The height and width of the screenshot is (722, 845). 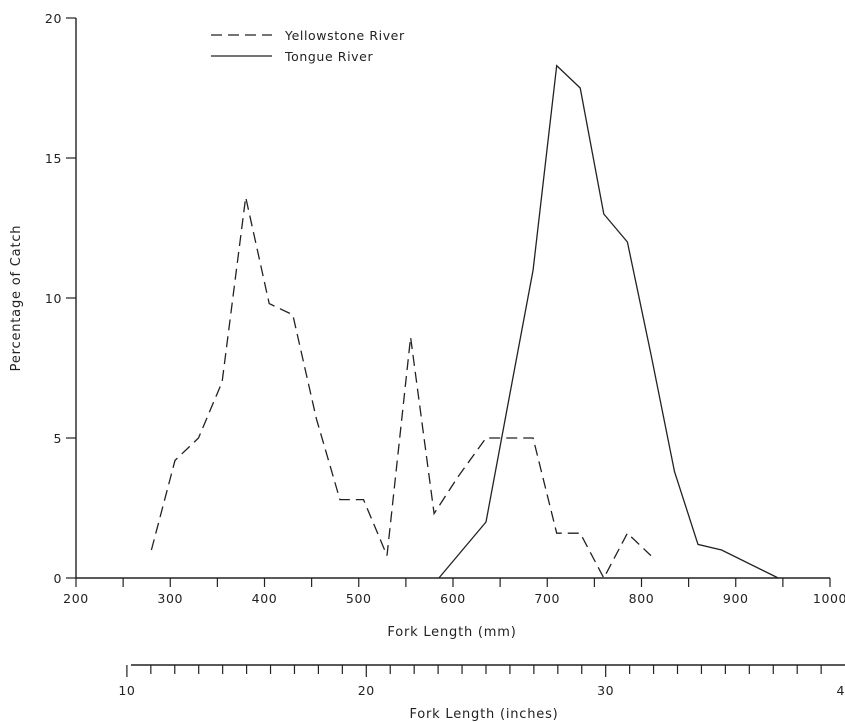 I want to click on inch-tick-label: 10, so click(x=126, y=690).